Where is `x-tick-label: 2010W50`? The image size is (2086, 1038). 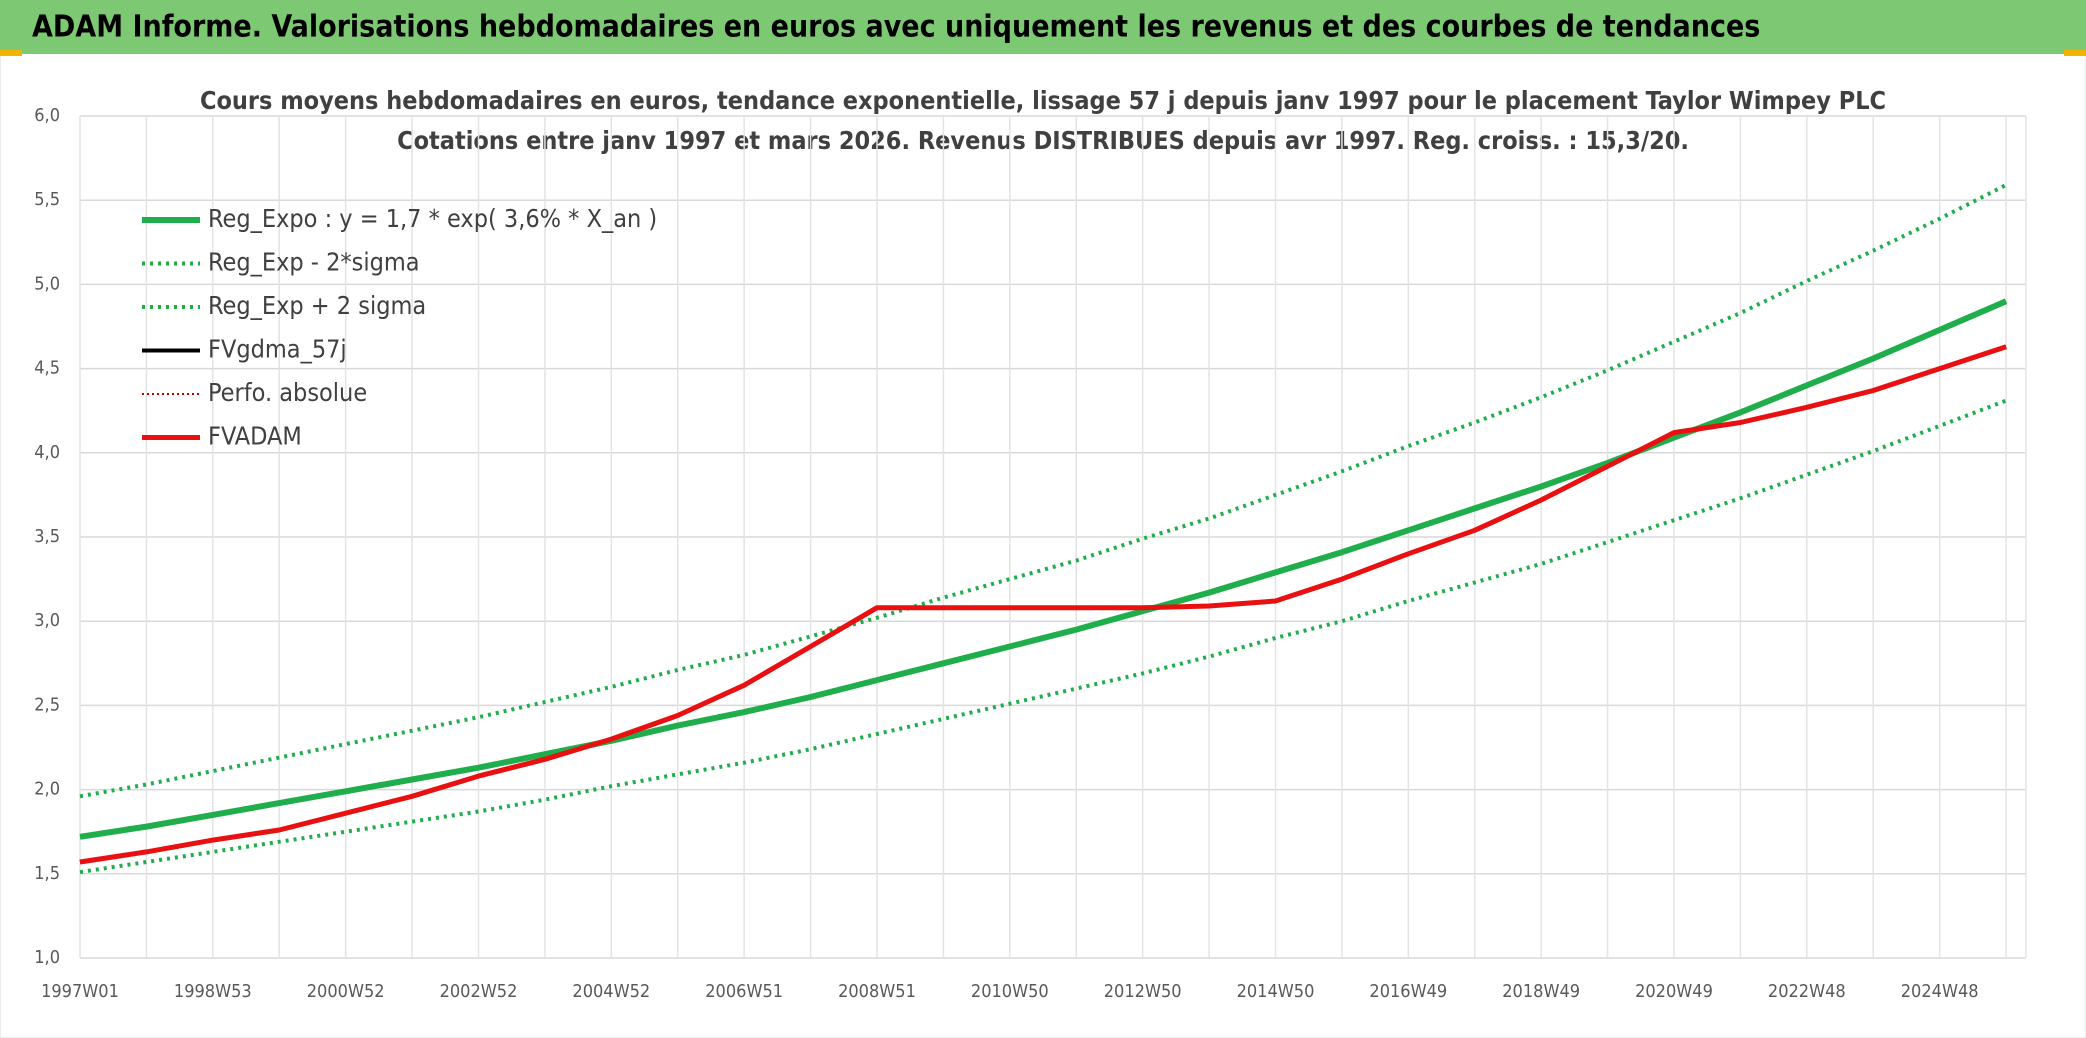
x-tick-label: 2010W50 is located at coordinates (1010, 991).